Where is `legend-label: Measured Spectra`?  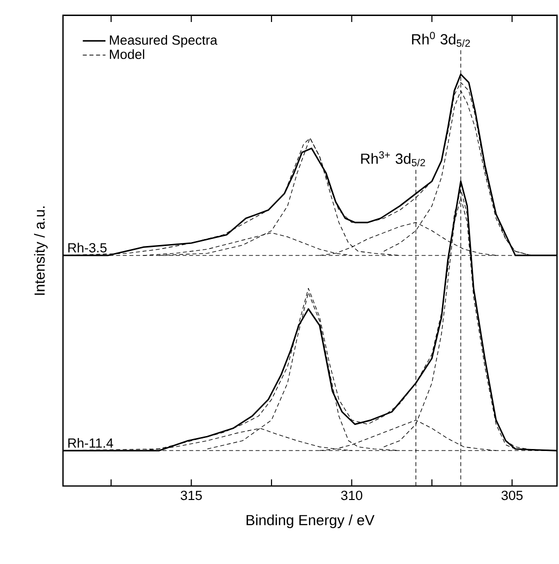 legend-label: Measured Spectra is located at coordinates (164, 41).